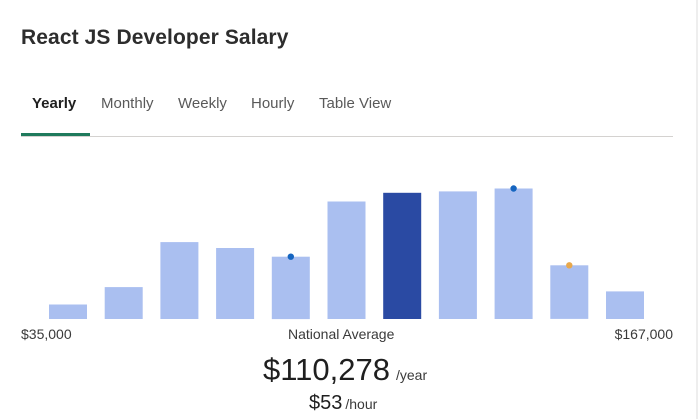 Image resolution: width=698 pixels, height=419 pixels. Describe the element at coordinates (347, 136) in the screenshot. I see `tabs-divider` at that location.